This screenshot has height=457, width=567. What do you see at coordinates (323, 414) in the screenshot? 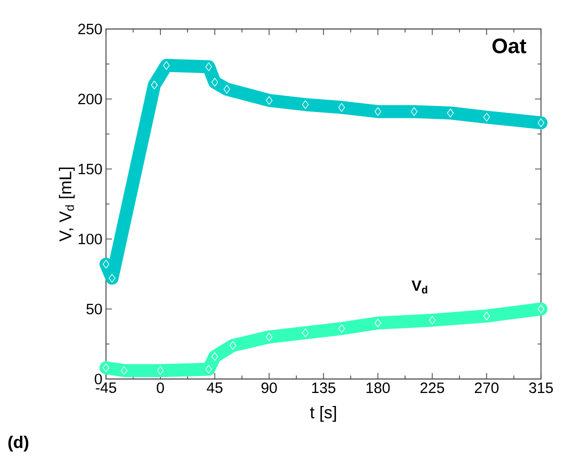
I see `x-axis-title: t [s]` at bounding box center [323, 414].